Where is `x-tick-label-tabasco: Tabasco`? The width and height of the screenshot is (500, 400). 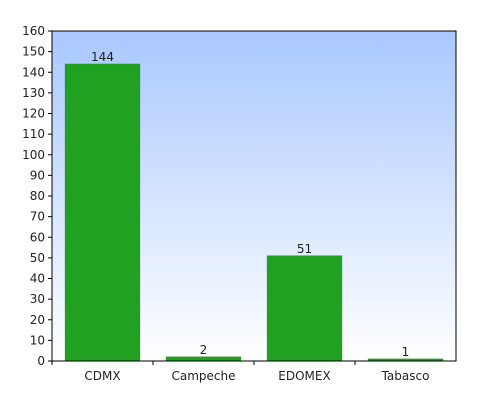 x-tick-label-tabasco: Tabasco is located at coordinates (405, 376).